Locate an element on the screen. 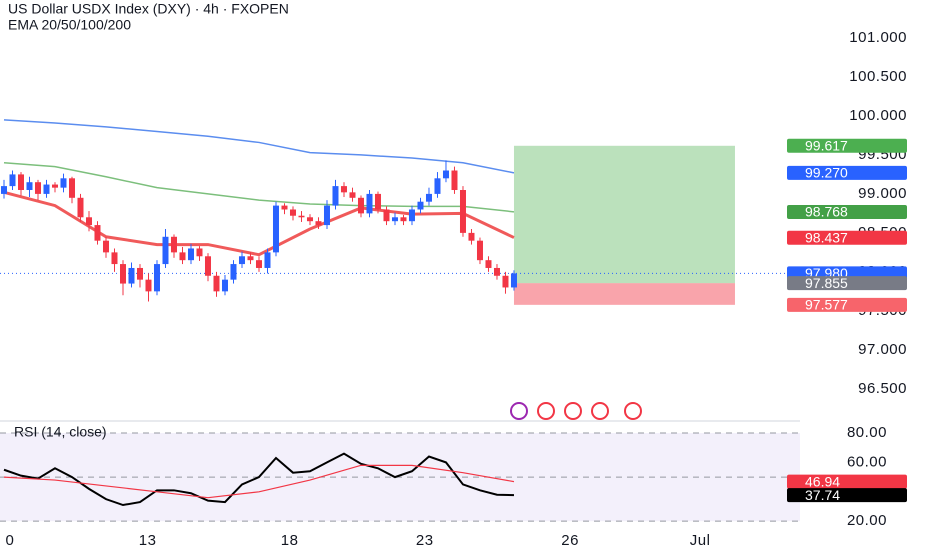  rsi-label: 46.94 is located at coordinates (822, 481).